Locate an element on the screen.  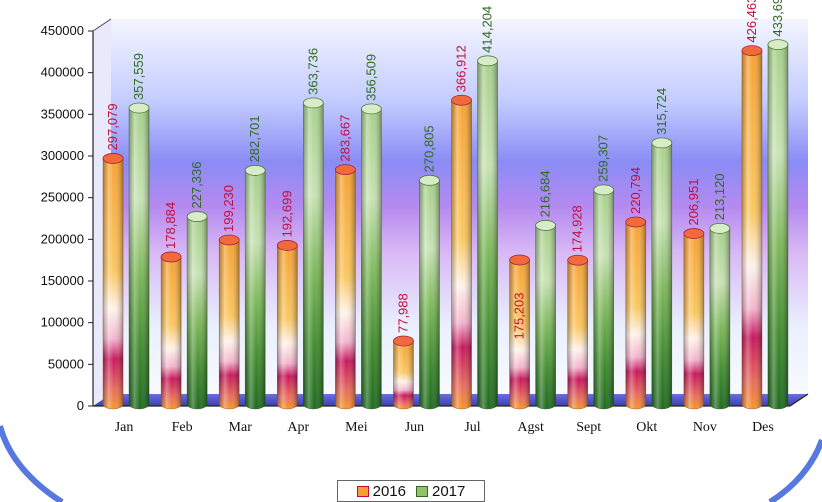
bar-2016-Mar is located at coordinates (229, 322).